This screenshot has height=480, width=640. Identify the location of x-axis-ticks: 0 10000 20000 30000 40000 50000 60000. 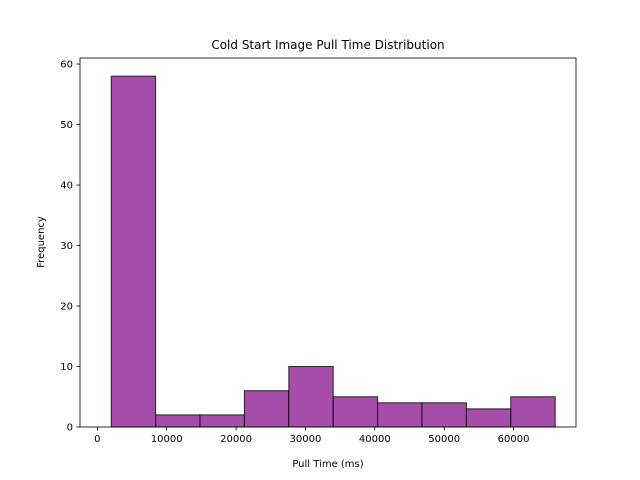
(311, 436).